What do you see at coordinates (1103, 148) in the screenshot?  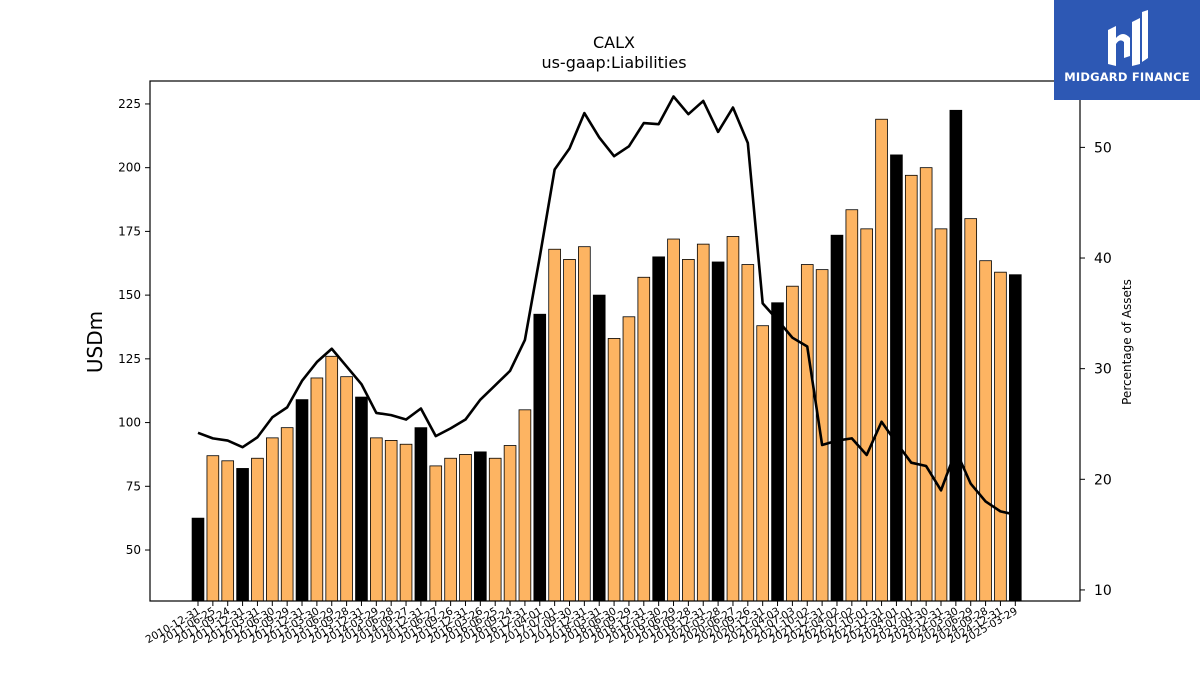 I see `y2-tick-label: 50` at bounding box center [1103, 148].